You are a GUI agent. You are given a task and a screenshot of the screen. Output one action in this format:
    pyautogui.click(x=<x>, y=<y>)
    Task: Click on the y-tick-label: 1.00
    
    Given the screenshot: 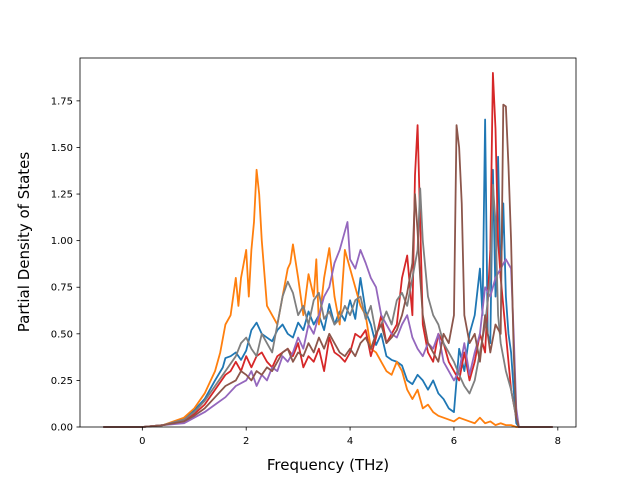 What is the action you would take?
    pyautogui.click(x=62, y=241)
    